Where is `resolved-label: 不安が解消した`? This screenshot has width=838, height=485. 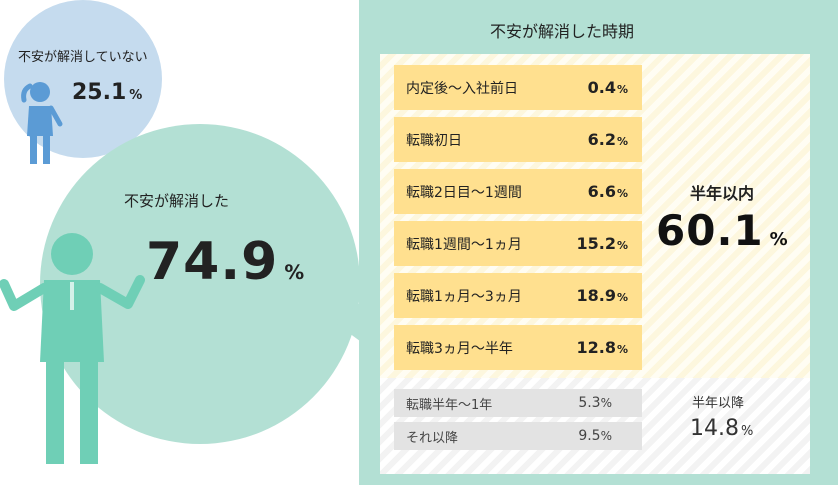
resolved-label: 不安が解消した is located at coordinates (177, 201).